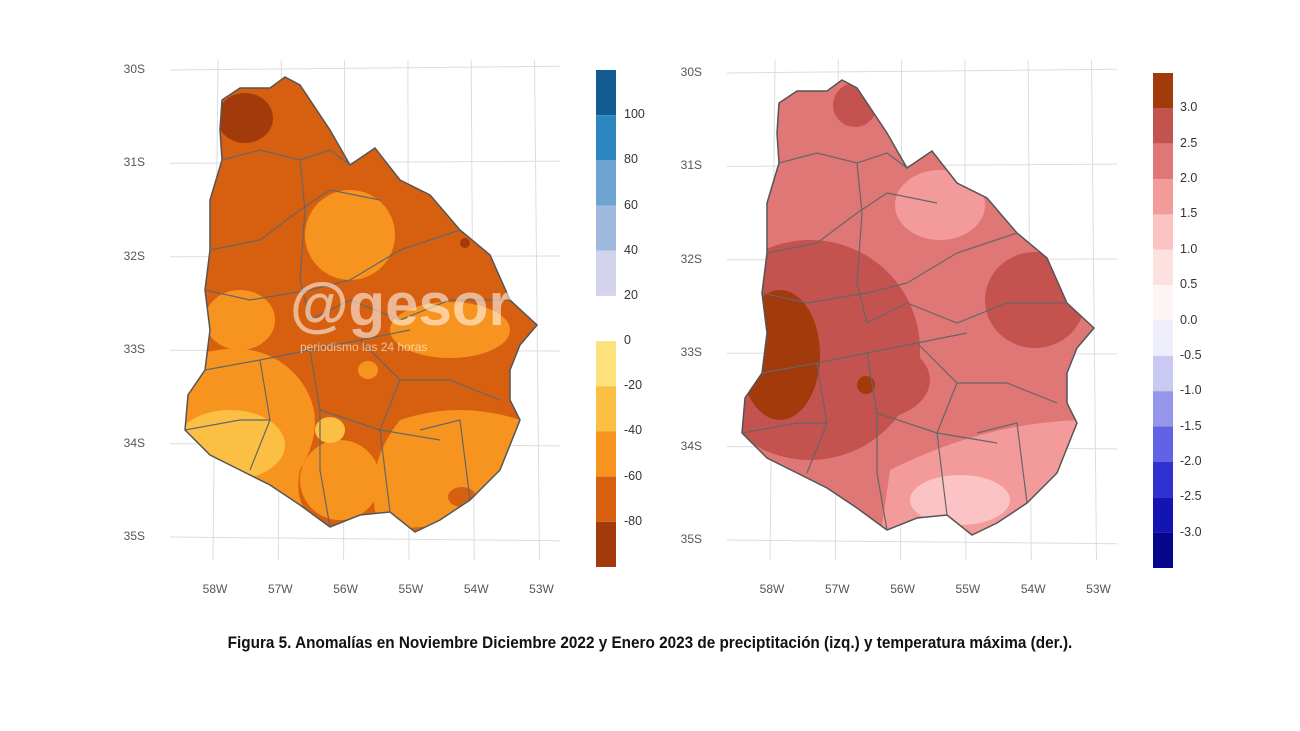 The width and height of the screenshot is (1300, 731). Describe the element at coordinates (631, 294) in the screenshot. I see `legend-tick-label: 20` at that location.